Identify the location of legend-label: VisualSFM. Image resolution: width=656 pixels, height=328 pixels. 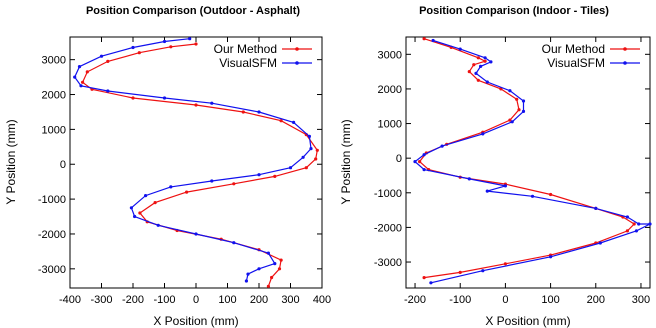
(248, 63).